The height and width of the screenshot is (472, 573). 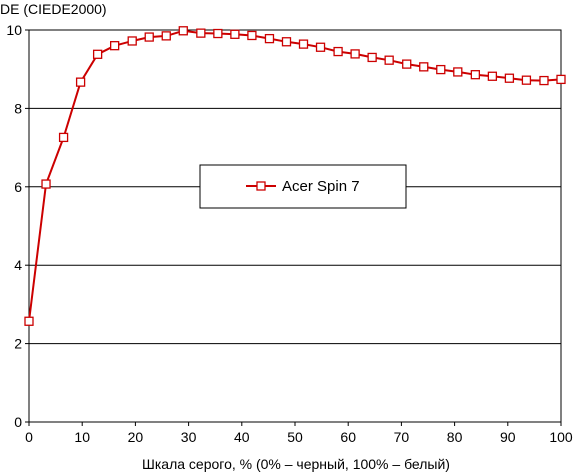 What do you see at coordinates (242, 437) in the screenshot?
I see `x-tick-label: 40` at bounding box center [242, 437].